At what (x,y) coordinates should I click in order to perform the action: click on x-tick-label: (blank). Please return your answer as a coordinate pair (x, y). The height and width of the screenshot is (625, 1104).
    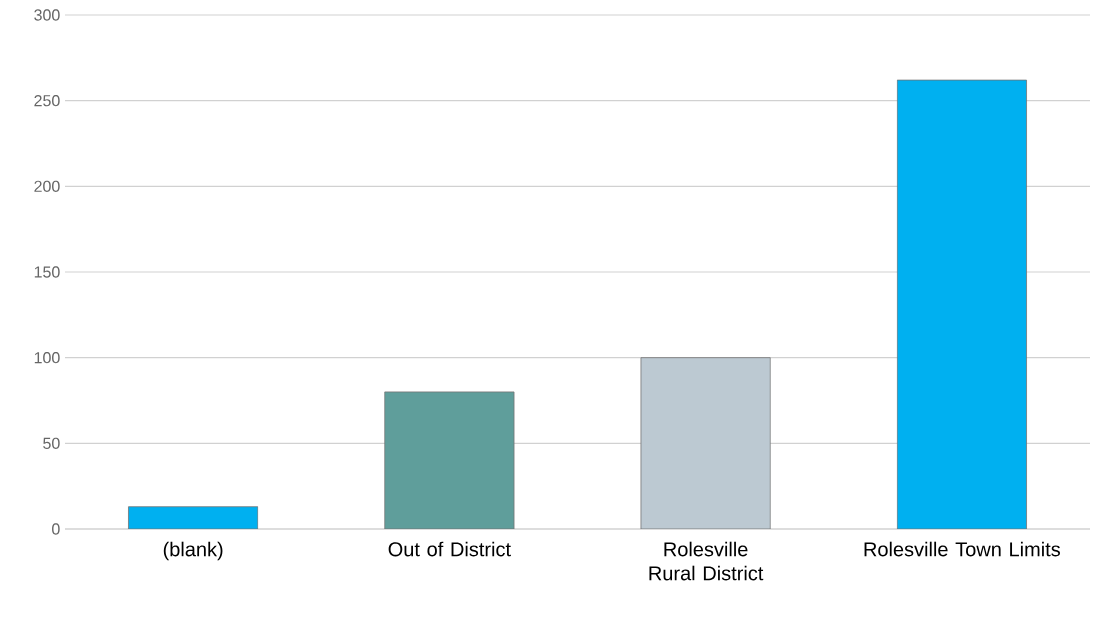
    Looking at the image, I should click on (193, 551).